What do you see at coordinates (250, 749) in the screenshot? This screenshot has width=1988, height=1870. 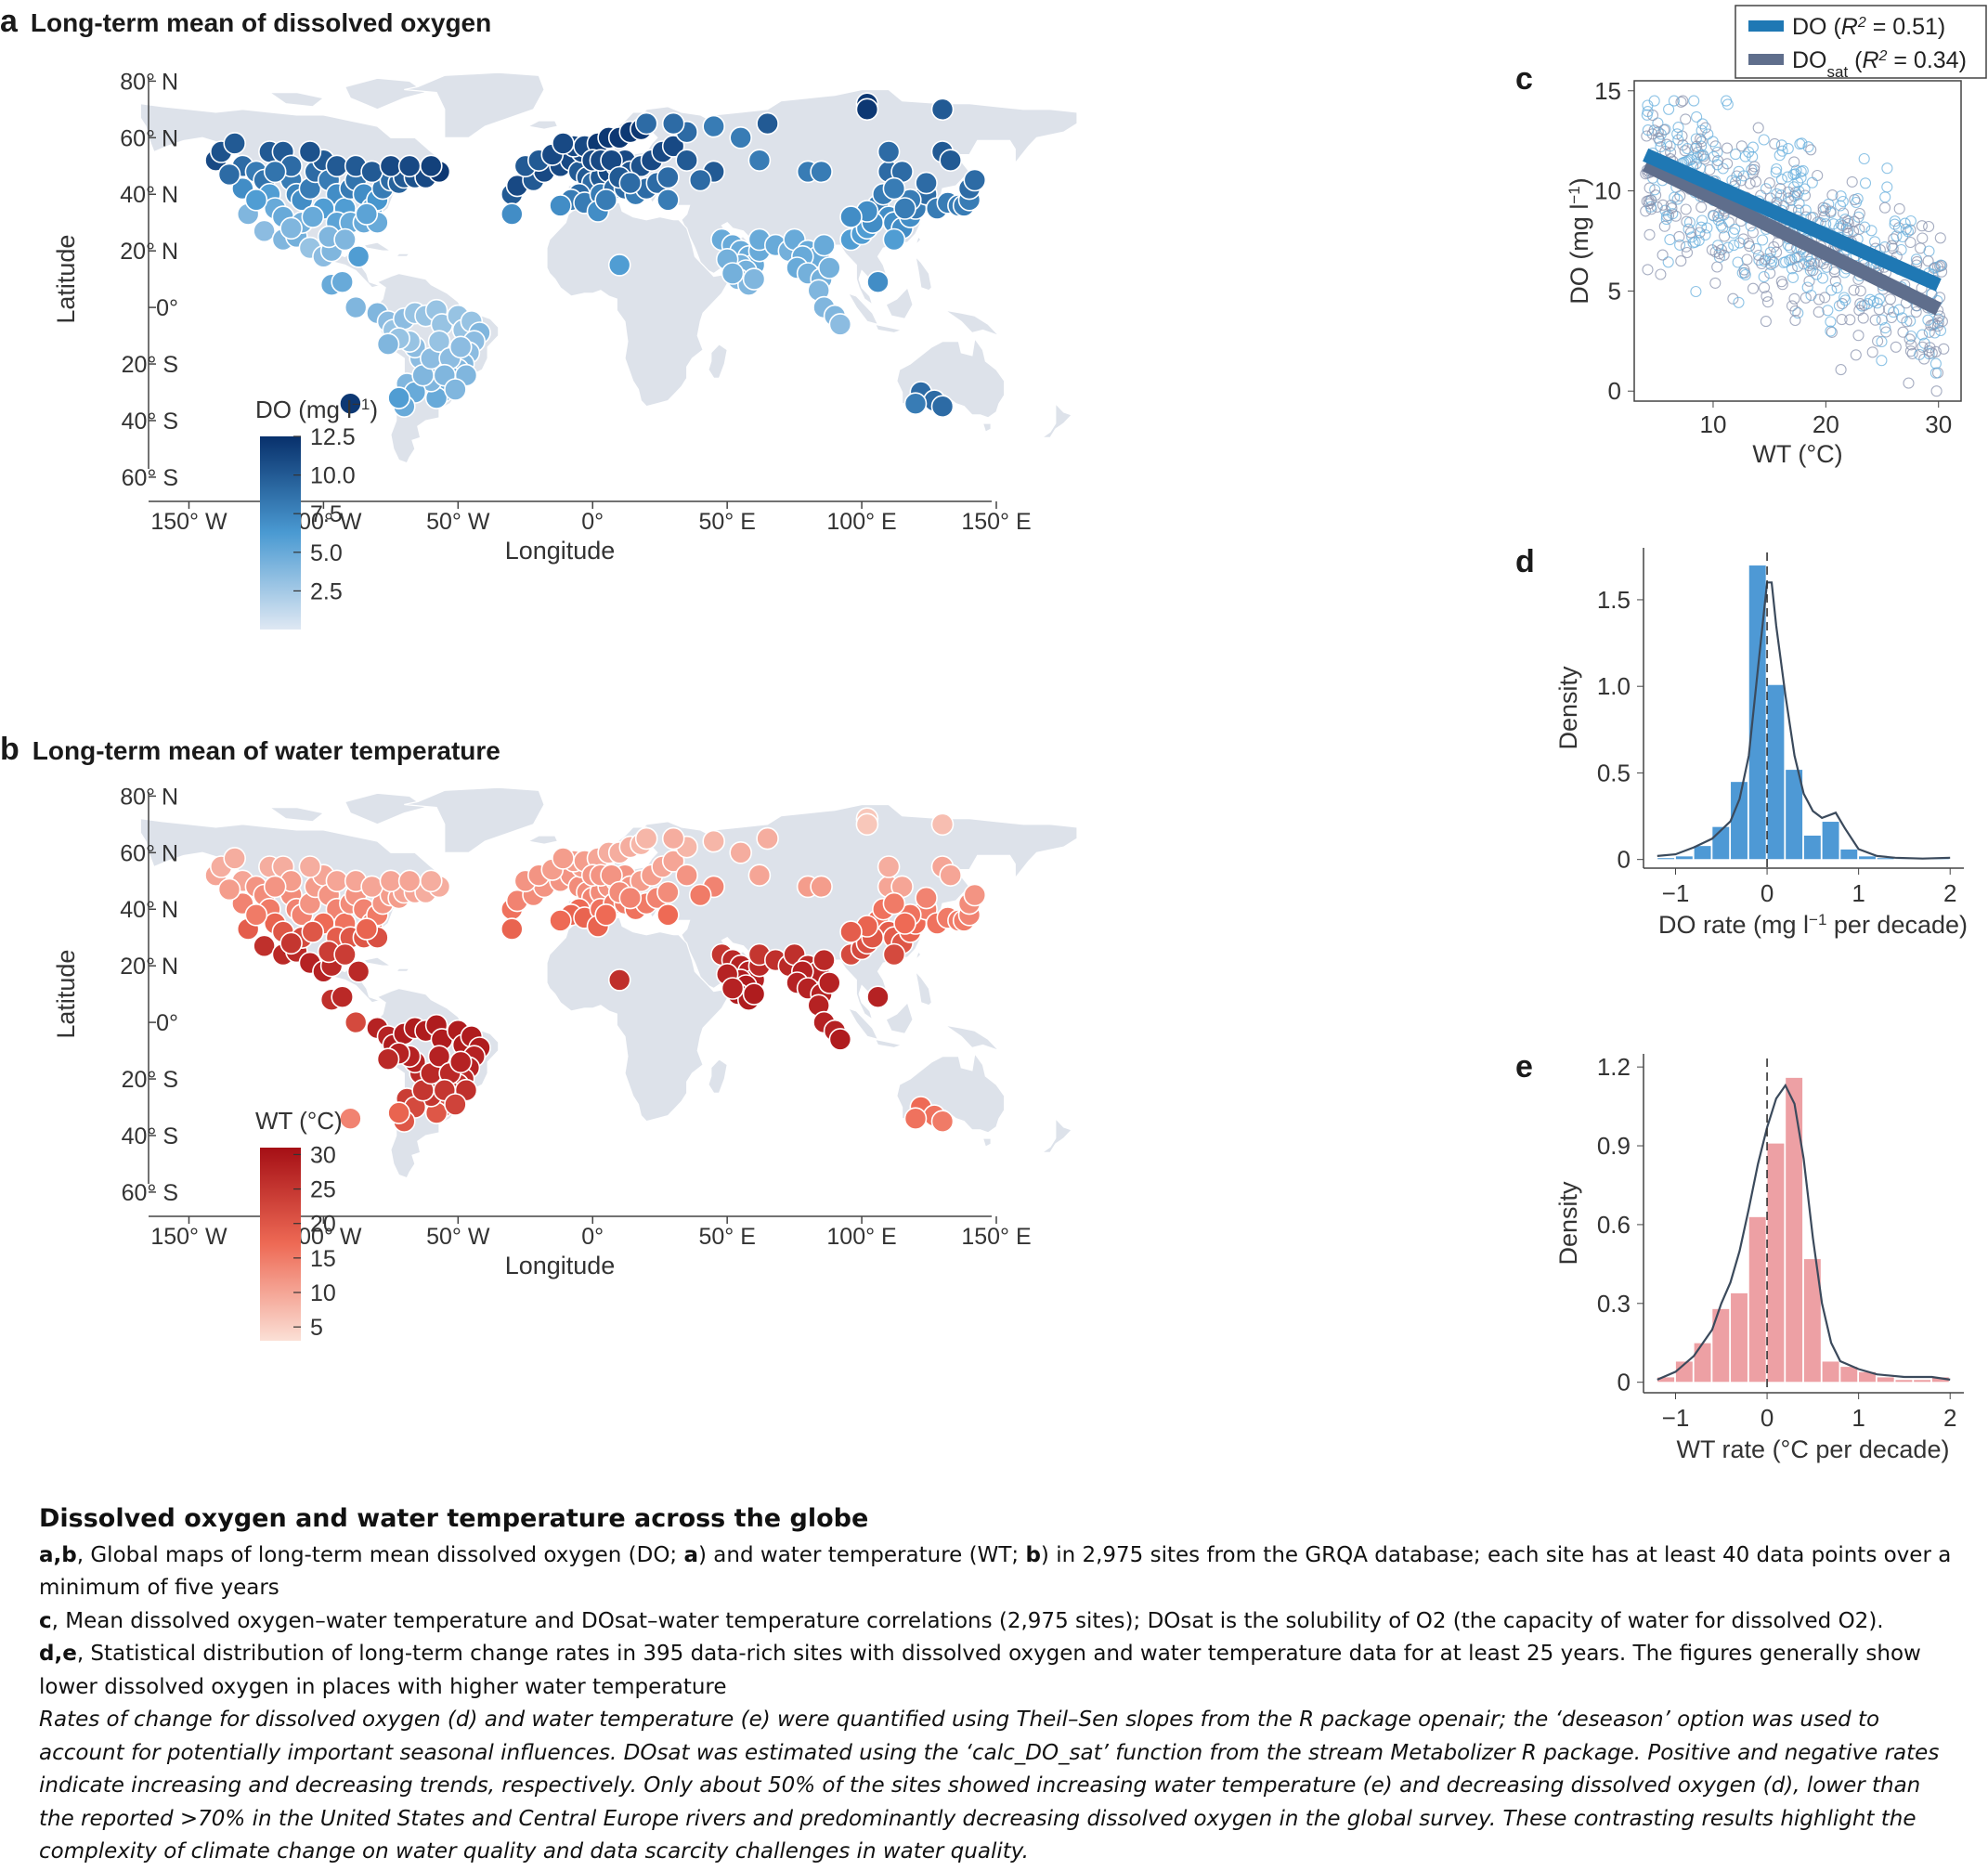 I see `panel-b-title: b Long-term mean of water temperature` at bounding box center [250, 749].